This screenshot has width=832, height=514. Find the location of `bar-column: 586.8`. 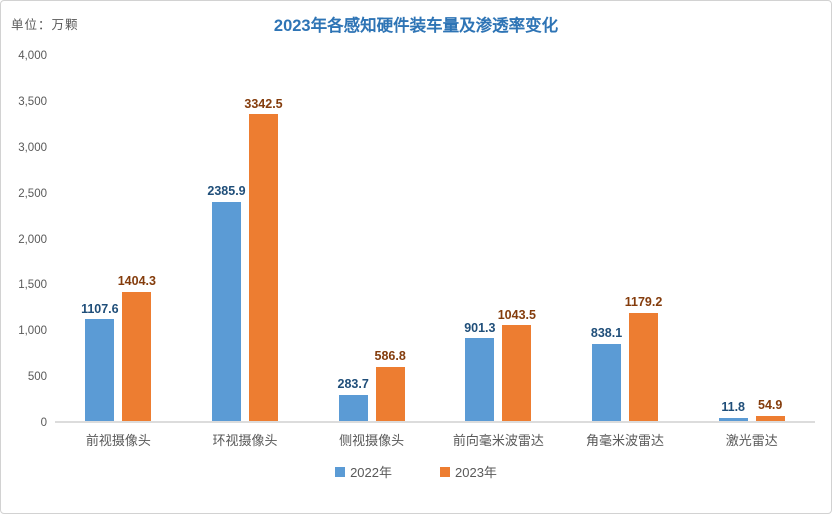

bar-column: 586.8 is located at coordinates (390, 238).